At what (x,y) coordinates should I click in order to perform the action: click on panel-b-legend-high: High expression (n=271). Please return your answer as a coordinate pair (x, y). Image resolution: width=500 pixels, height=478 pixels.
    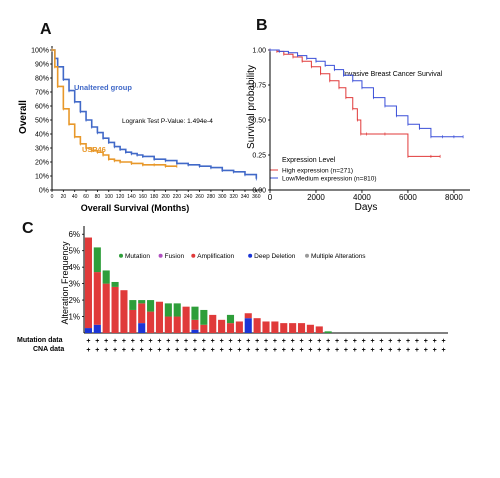
    Looking at the image, I should click on (317, 171).